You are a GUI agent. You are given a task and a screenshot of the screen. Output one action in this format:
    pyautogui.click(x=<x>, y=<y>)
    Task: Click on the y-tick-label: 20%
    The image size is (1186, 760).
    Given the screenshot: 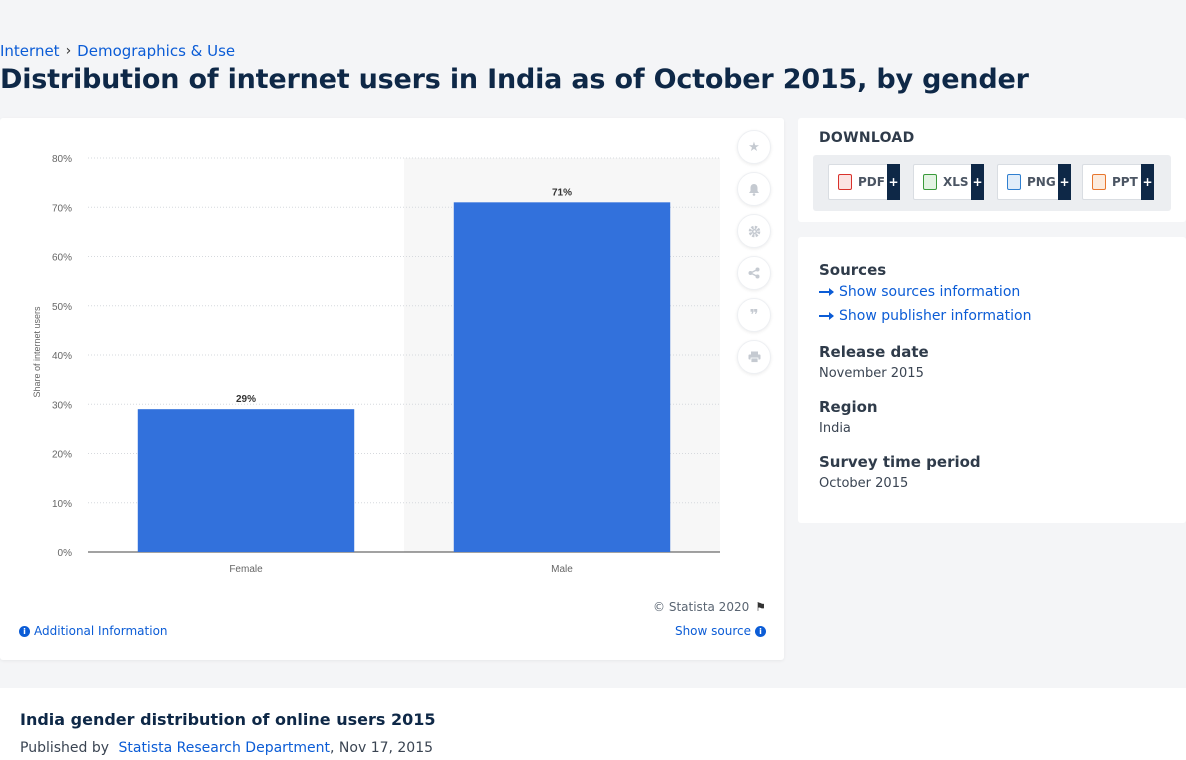 What is the action you would take?
    pyautogui.click(x=62, y=455)
    